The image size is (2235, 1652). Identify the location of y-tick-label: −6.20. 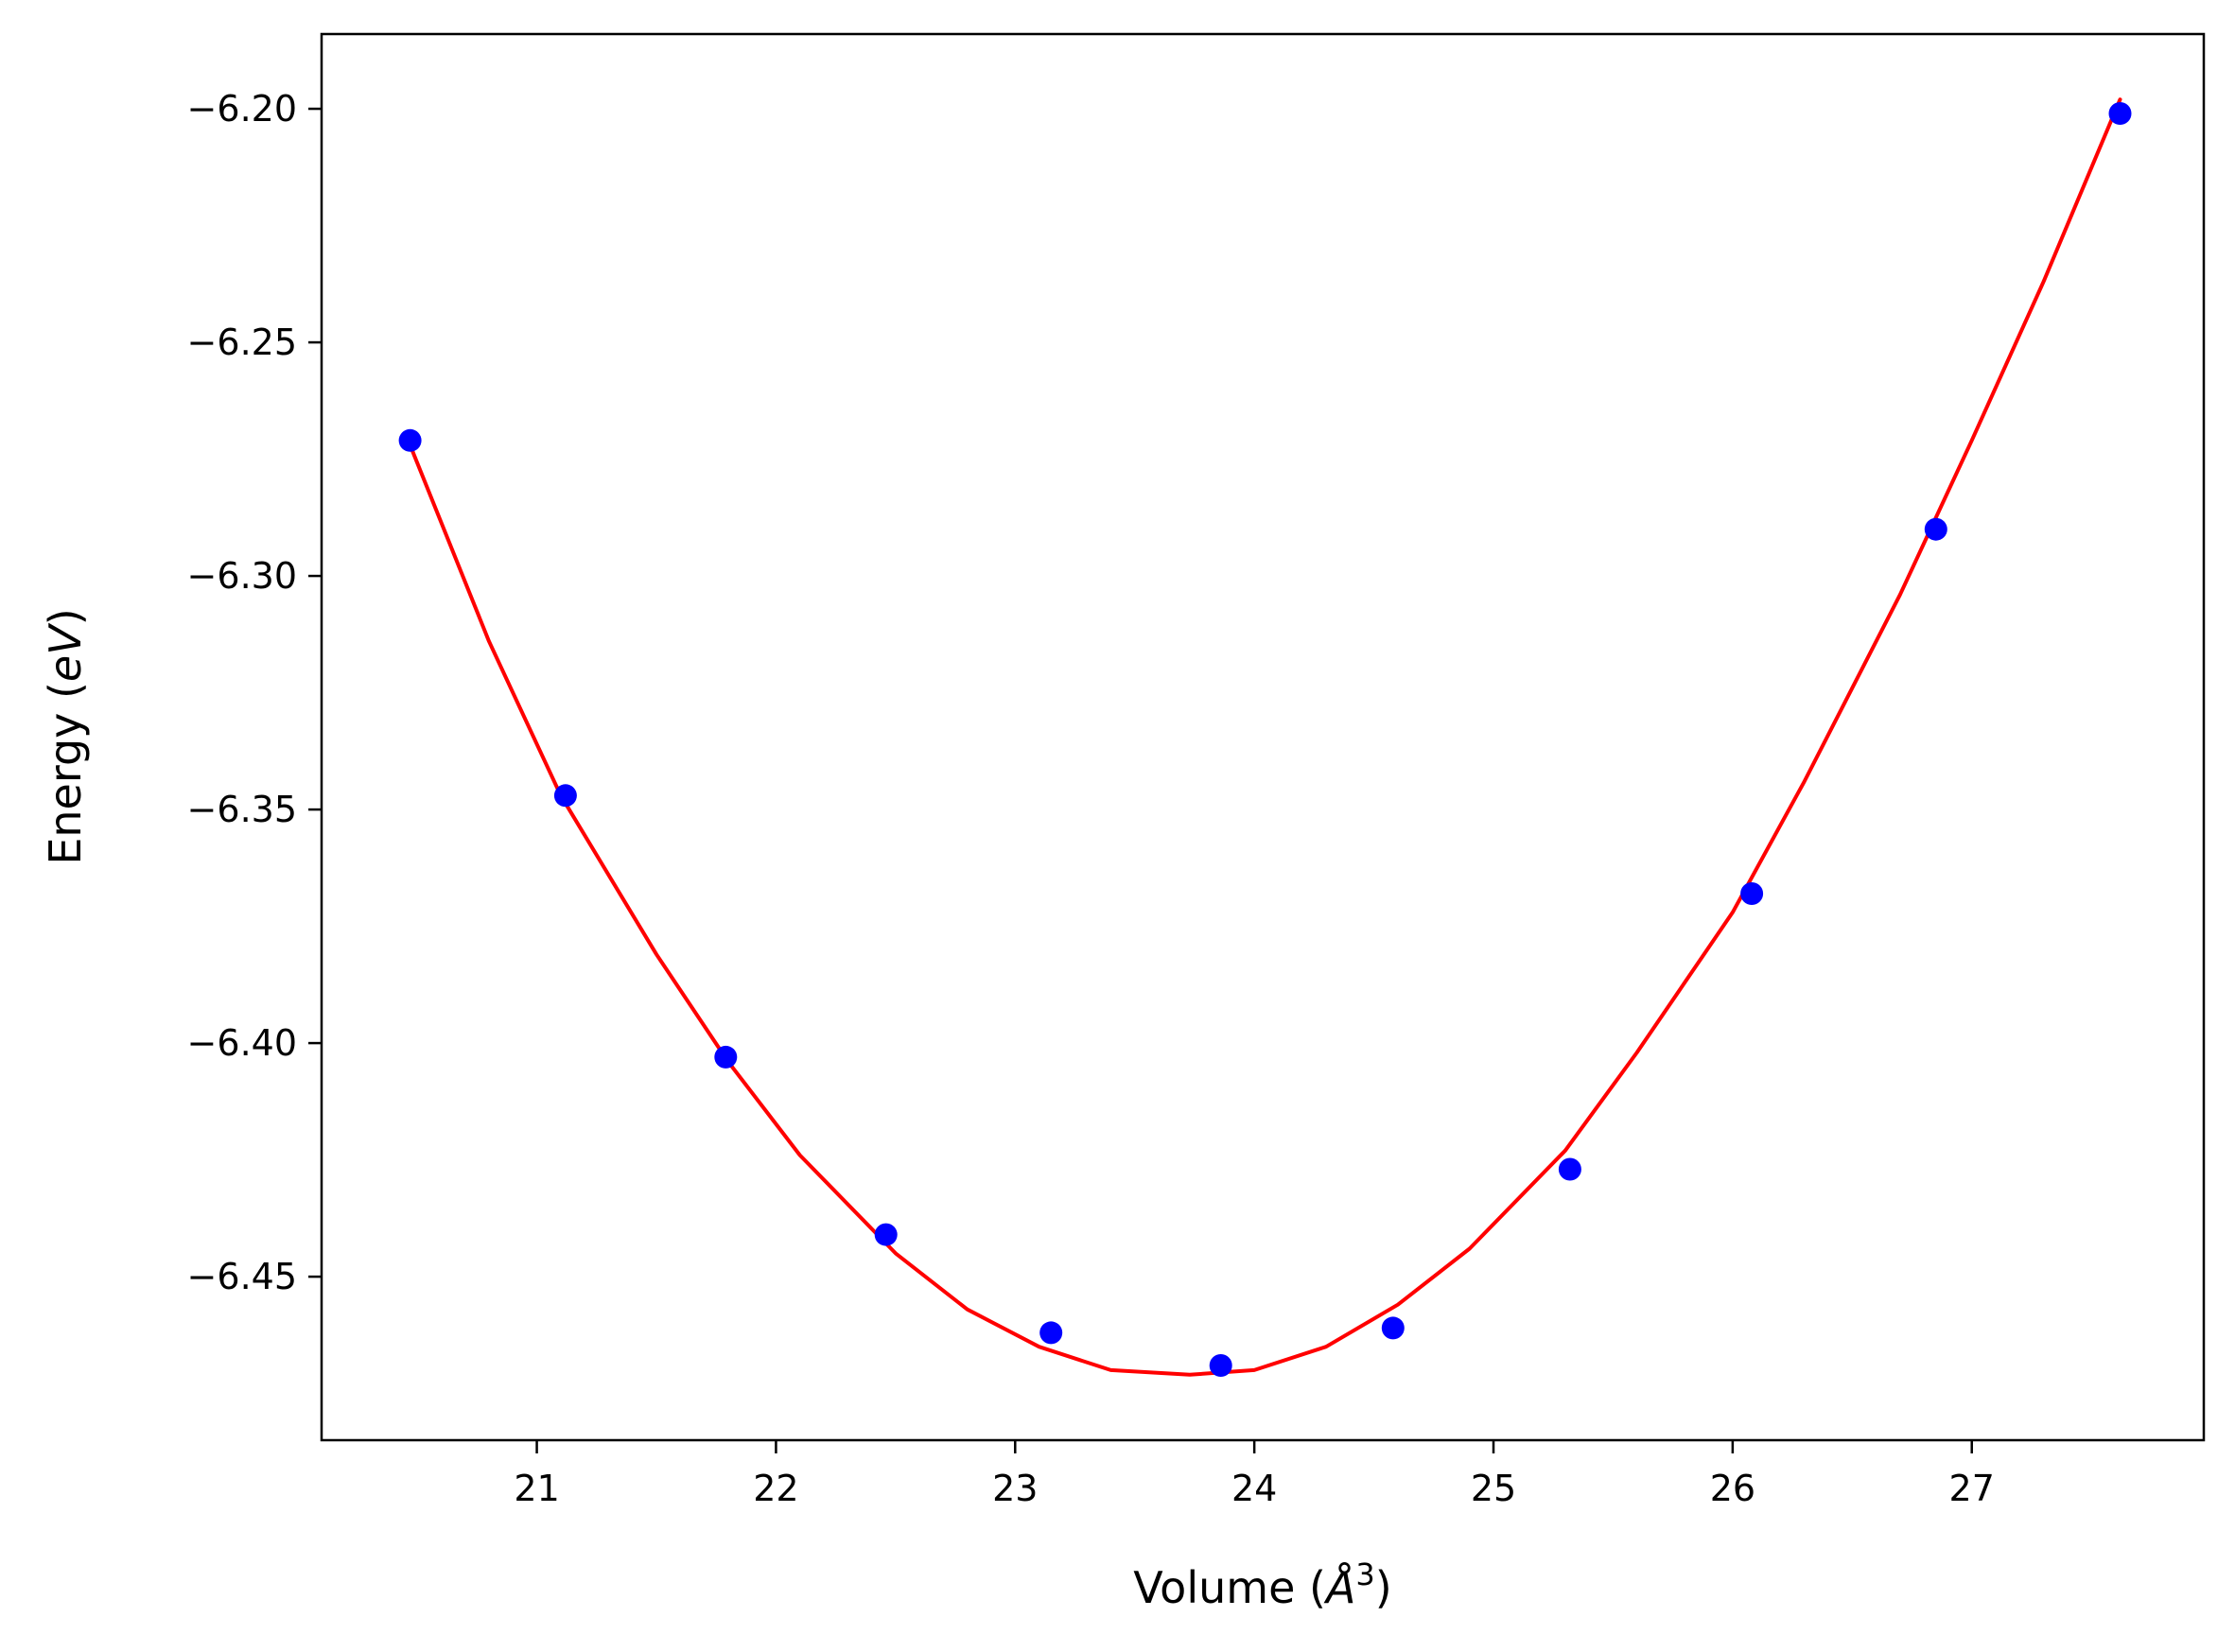
(242, 109).